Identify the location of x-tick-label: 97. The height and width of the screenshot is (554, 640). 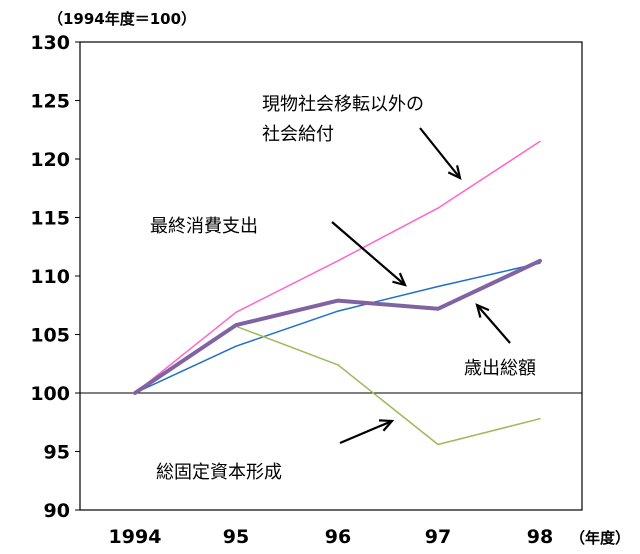
(438, 537).